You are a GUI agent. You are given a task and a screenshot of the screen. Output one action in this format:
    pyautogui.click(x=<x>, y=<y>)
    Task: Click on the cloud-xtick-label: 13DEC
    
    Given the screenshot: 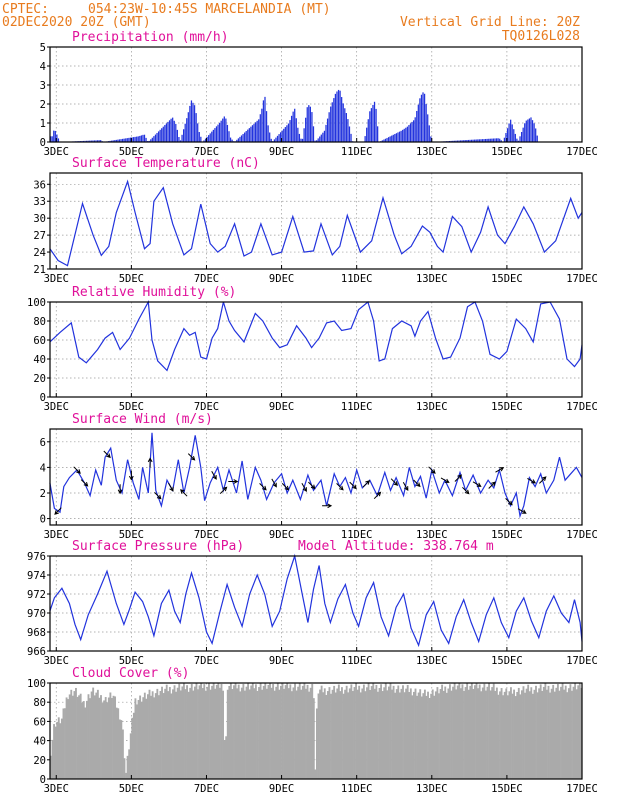 What is the action you would take?
    pyautogui.click(x=432, y=789)
    